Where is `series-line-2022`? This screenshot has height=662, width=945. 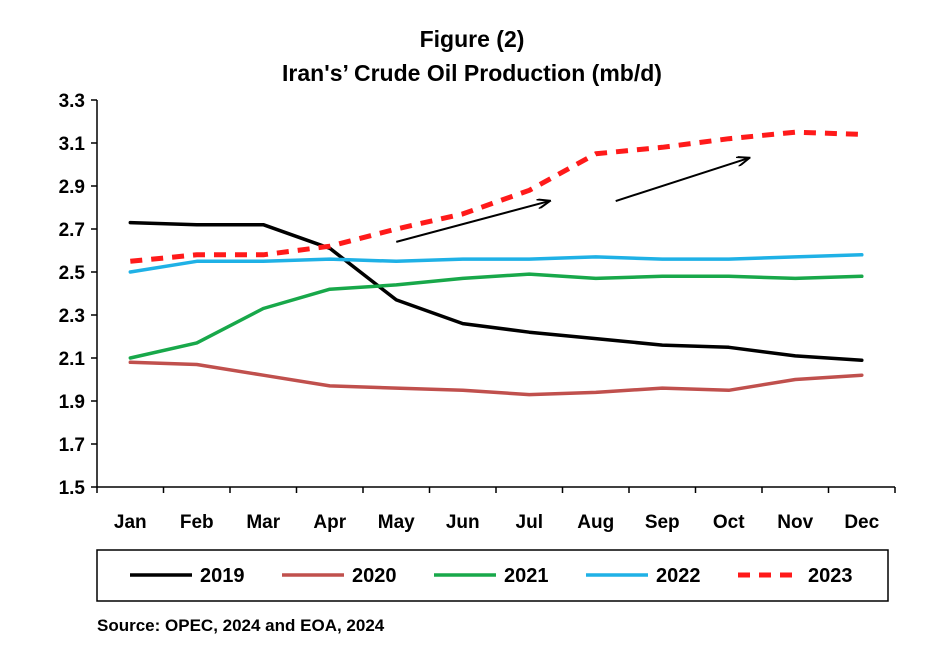
series-line-2022 is located at coordinates (496, 263).